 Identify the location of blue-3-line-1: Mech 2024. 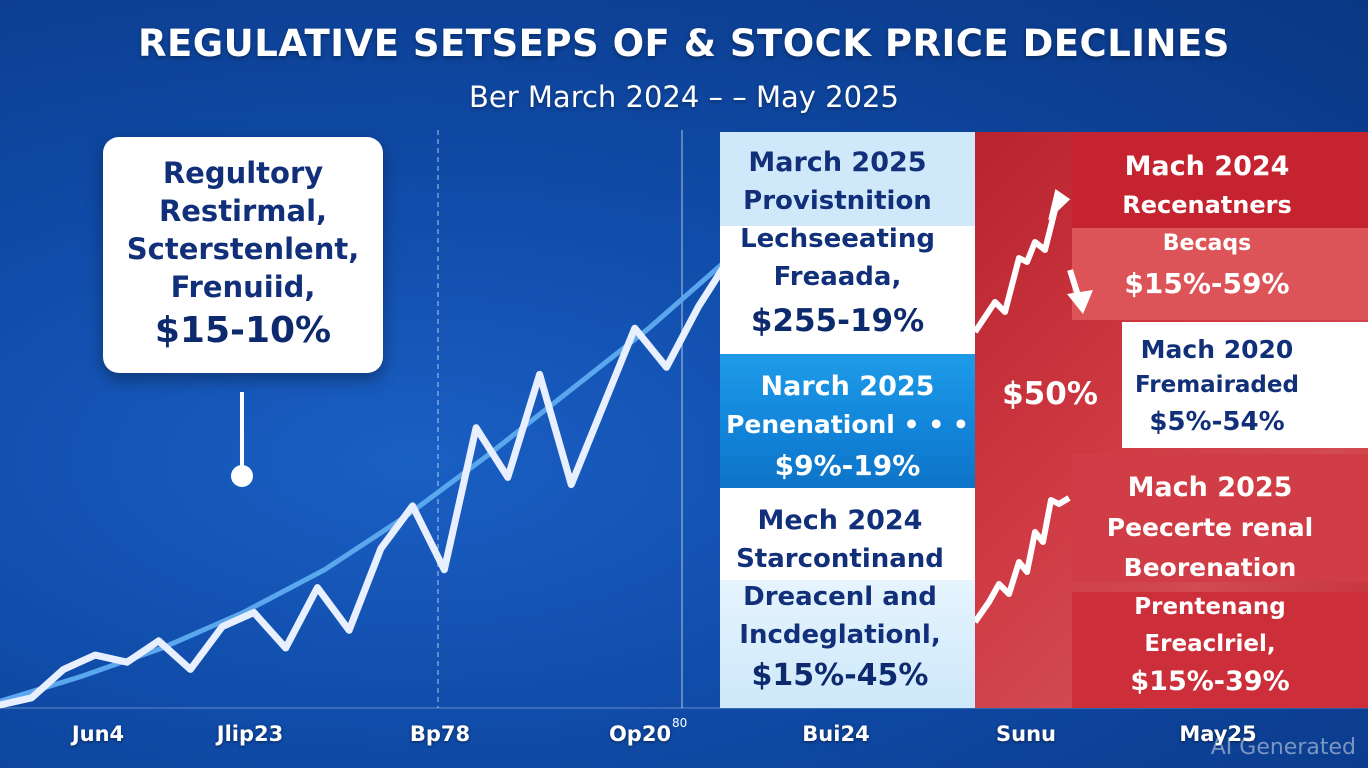
(840, 520).